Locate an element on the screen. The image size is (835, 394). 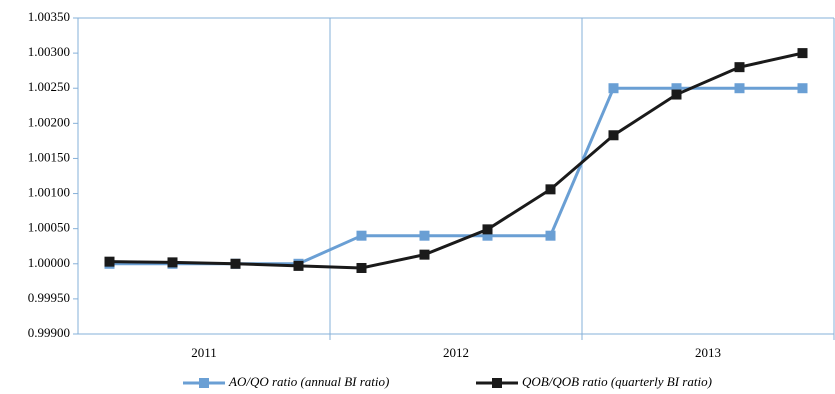
y-tick-label: 1.00050 is located at coordinates (49, 227).